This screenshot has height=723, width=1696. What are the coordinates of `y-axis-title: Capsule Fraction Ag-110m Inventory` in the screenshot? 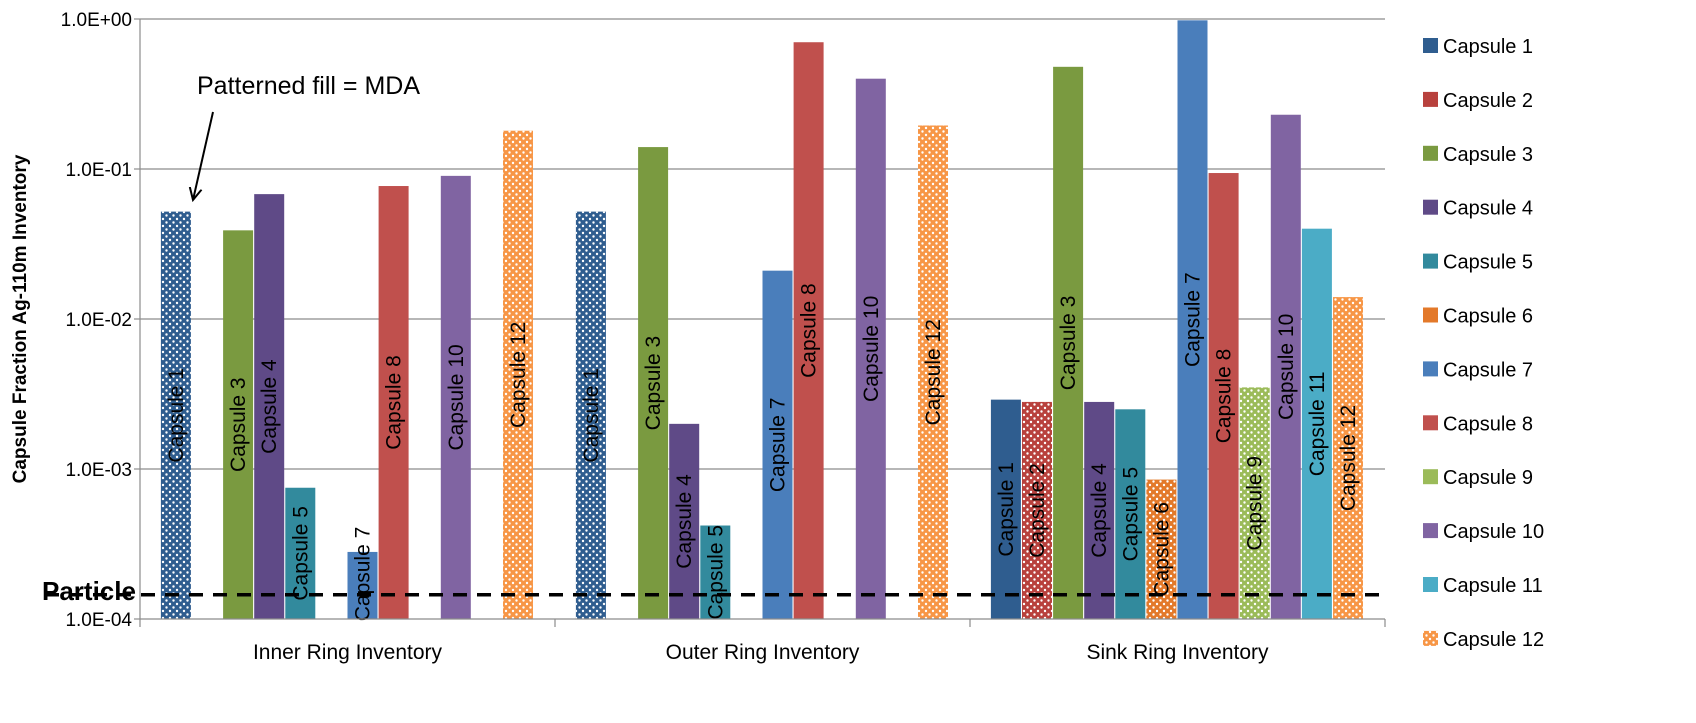 It's located at (20, 318).